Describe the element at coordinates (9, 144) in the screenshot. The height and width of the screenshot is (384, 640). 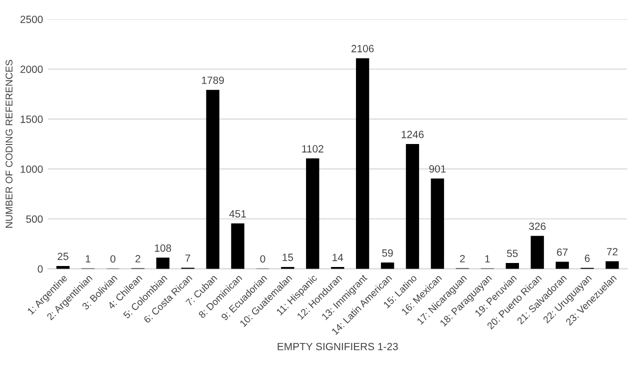
I see `y-axis-title: NUMBER OF CODING REFERENCES` at that location.